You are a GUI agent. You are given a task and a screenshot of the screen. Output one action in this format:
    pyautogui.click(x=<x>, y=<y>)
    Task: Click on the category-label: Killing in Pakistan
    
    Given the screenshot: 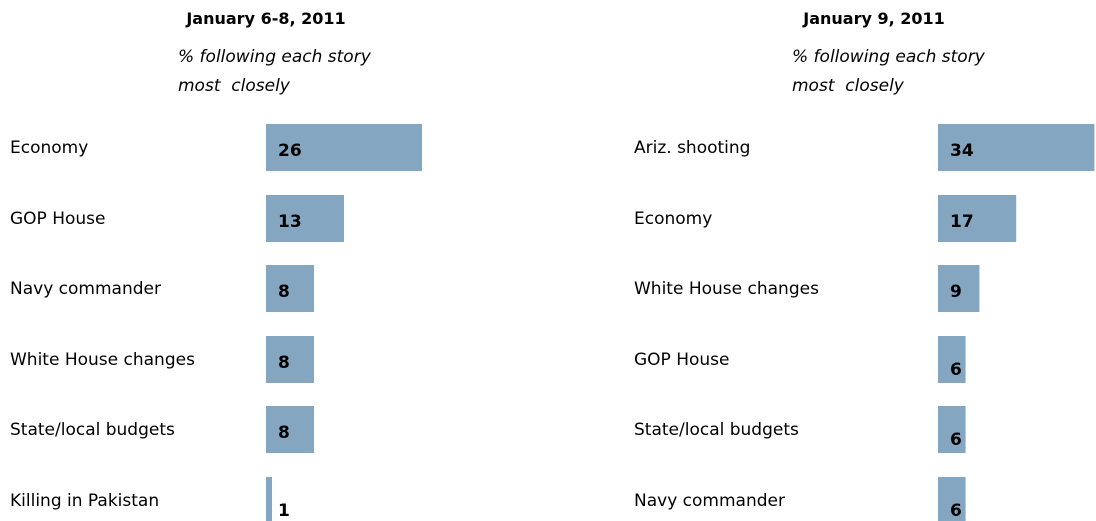 What is the action you would take?
    pyautogui.click(x=84, y=501)
    